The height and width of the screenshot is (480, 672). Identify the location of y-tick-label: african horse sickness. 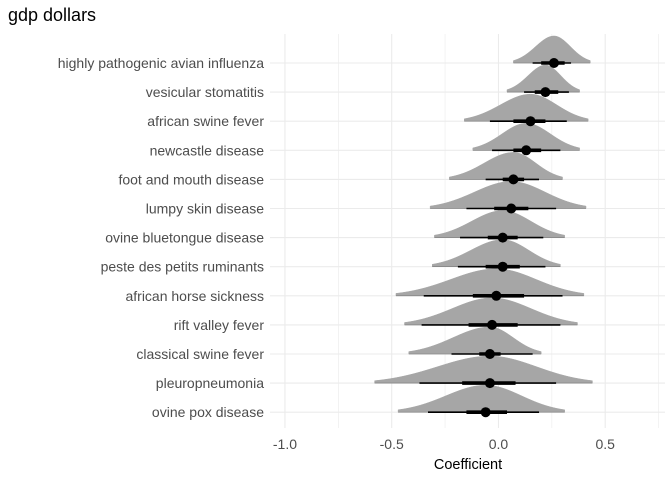
(194, 296).